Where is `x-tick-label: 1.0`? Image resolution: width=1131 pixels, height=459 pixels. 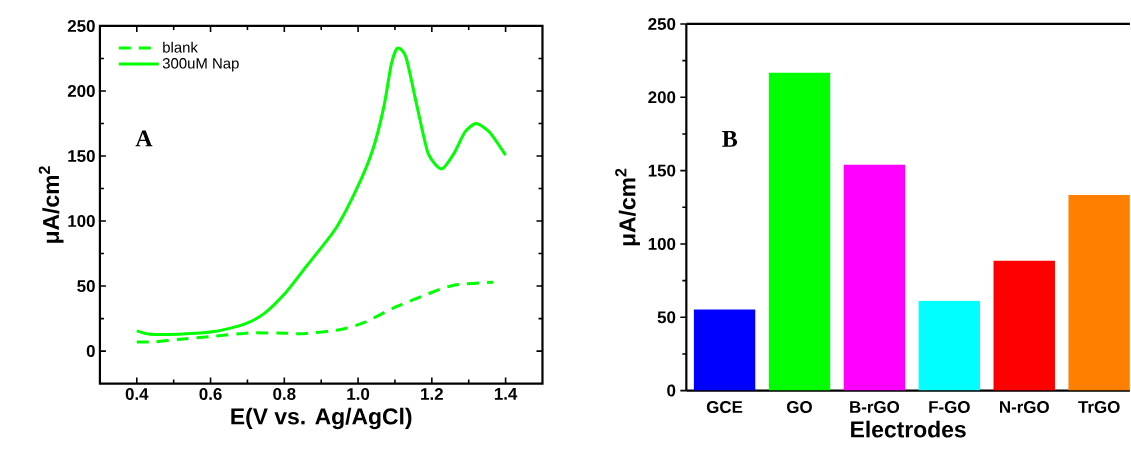 x-tick-label: 1.0 is located at coordinates (358, 394).